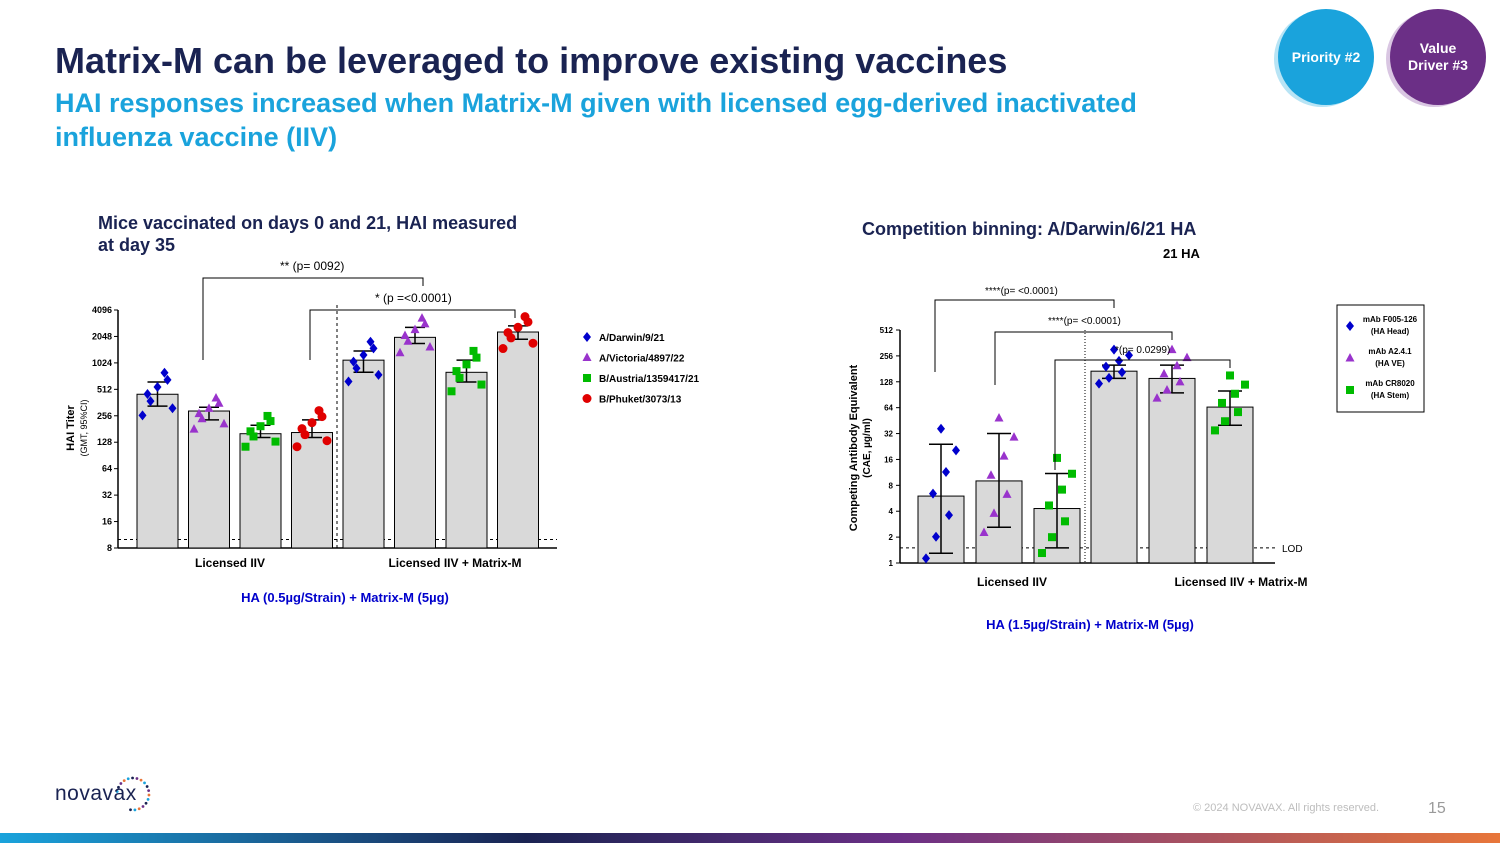 The image size is (1500, 843). What do you see at coordinates (887, 356) in the screenshot?
I see `chart2-ytick-label: 256` at bounding box center [887, 356].